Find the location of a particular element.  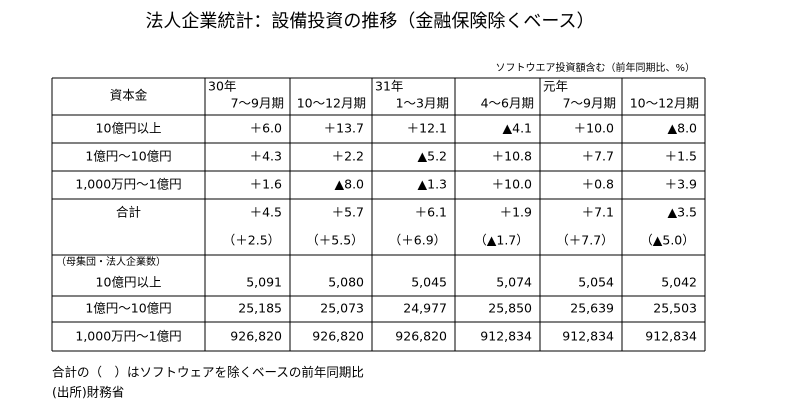

cell-sub: （＋6.9） is located at coordinates (417, 240).